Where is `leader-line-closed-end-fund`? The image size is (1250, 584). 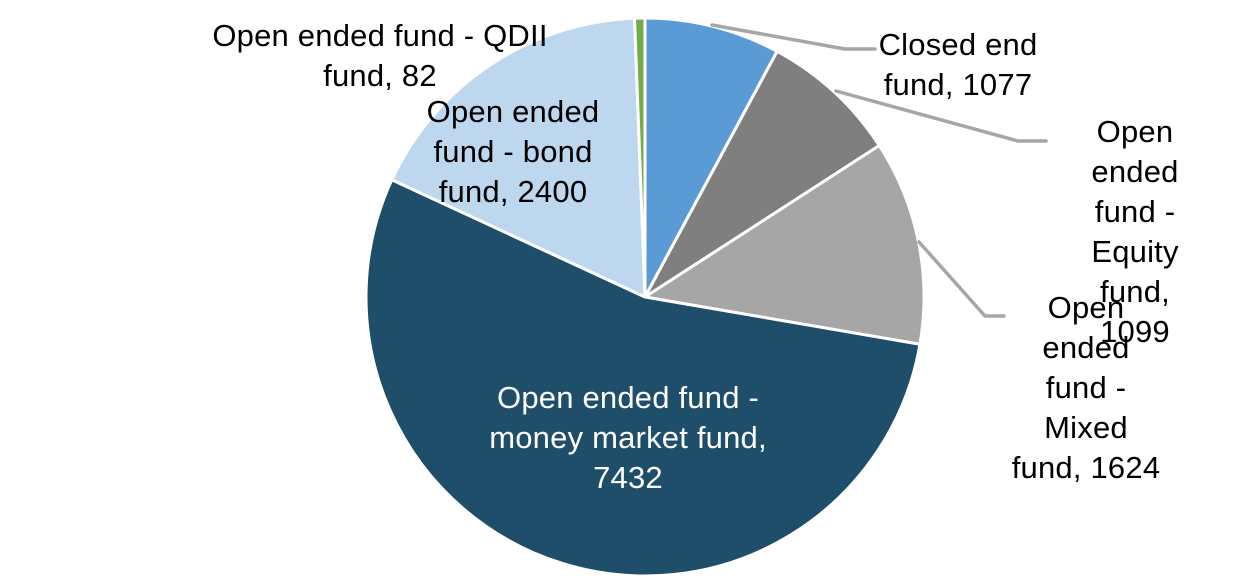 leader-line-closed-end-fund is located at coordinates (793, 37).